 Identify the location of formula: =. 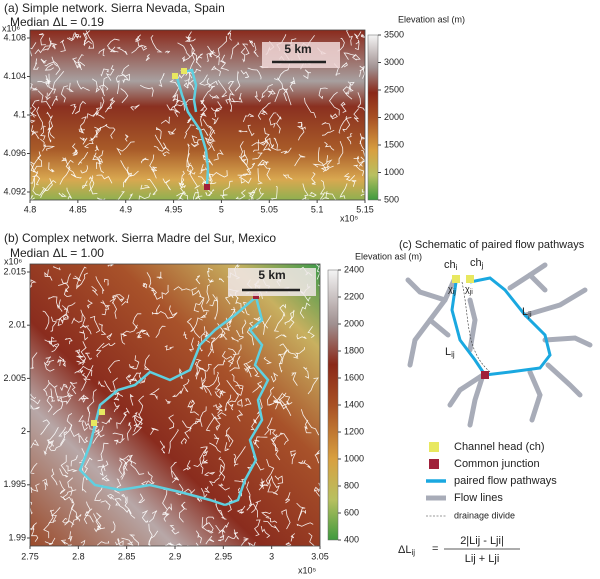
(435, 549).